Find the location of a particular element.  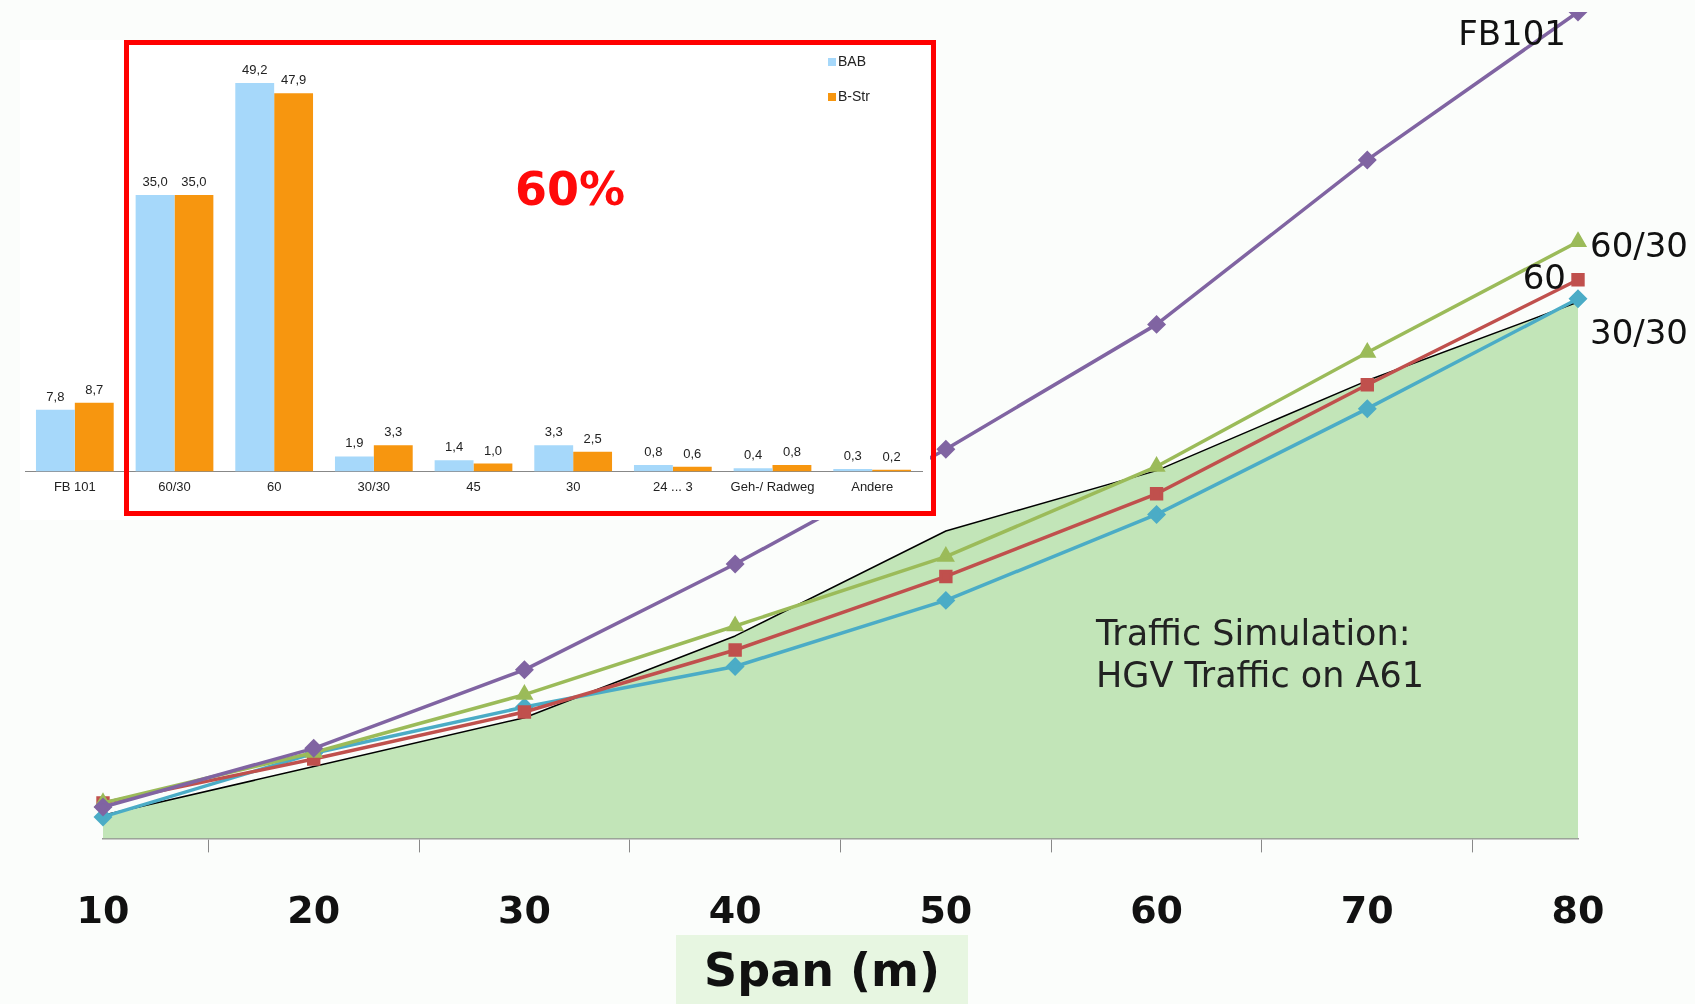

data-label: 7,8 is located at coordinates (55, 396).